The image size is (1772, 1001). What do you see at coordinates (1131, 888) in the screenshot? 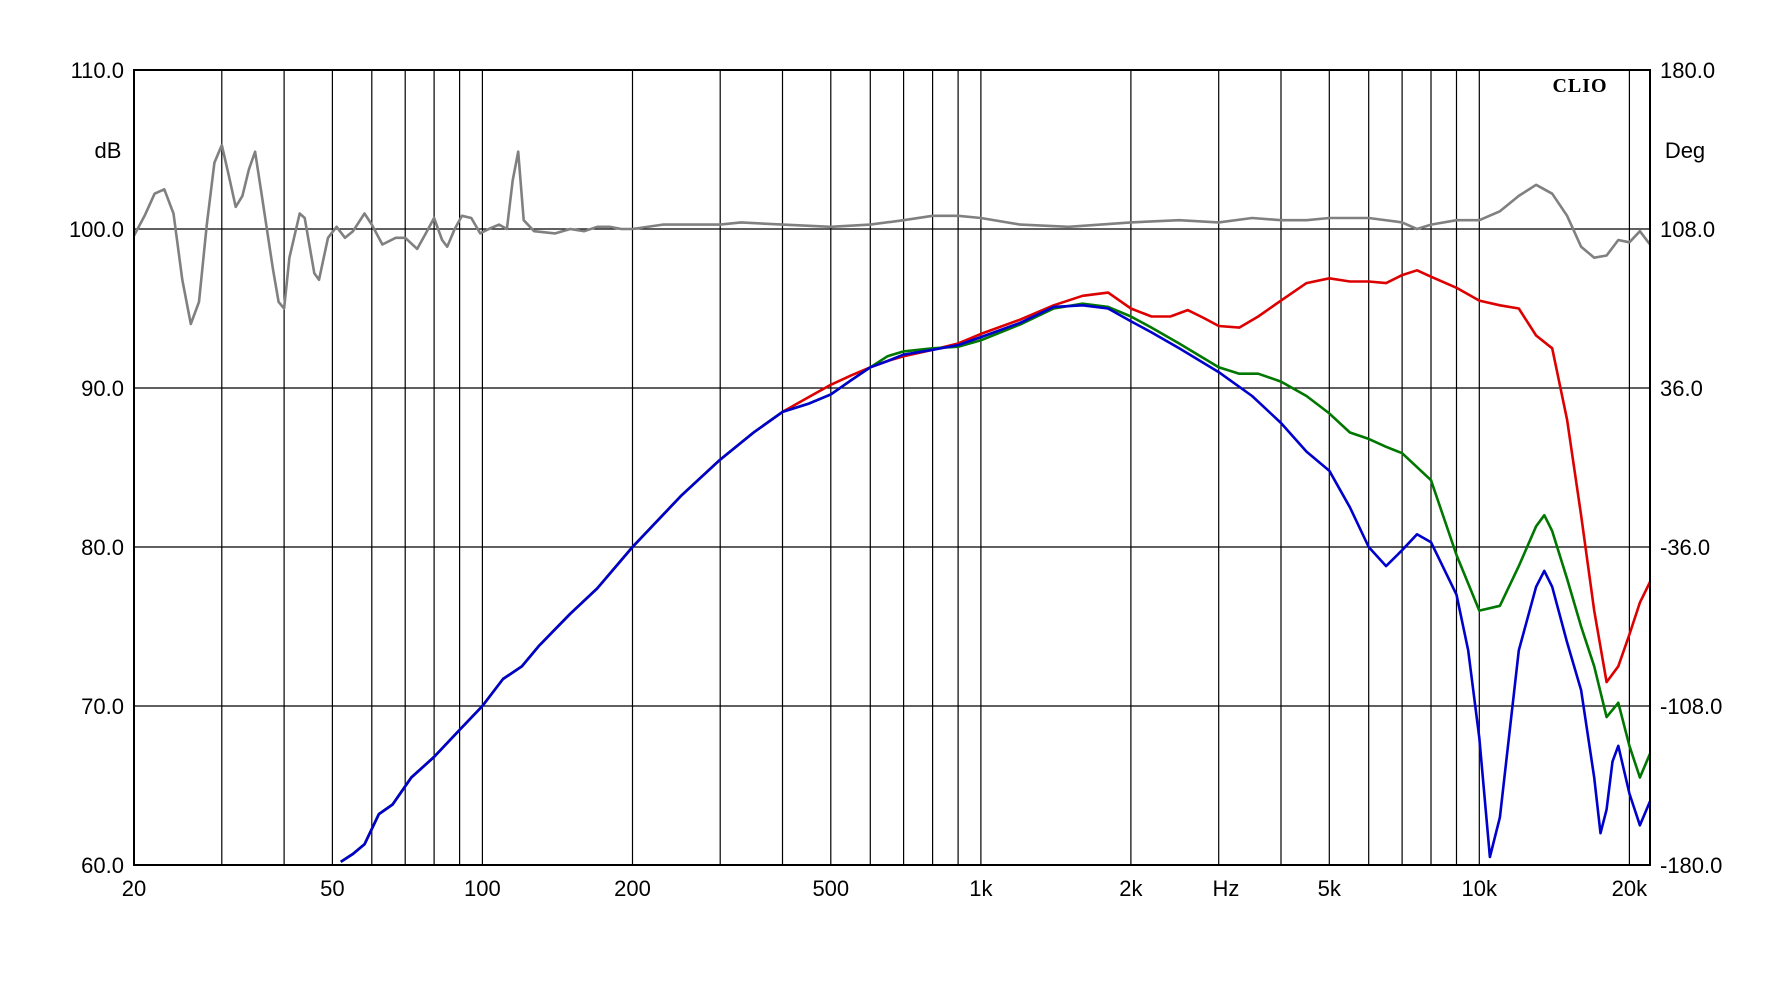
I see `x-tick-label: 2k` at bounding box center [1131, 888].